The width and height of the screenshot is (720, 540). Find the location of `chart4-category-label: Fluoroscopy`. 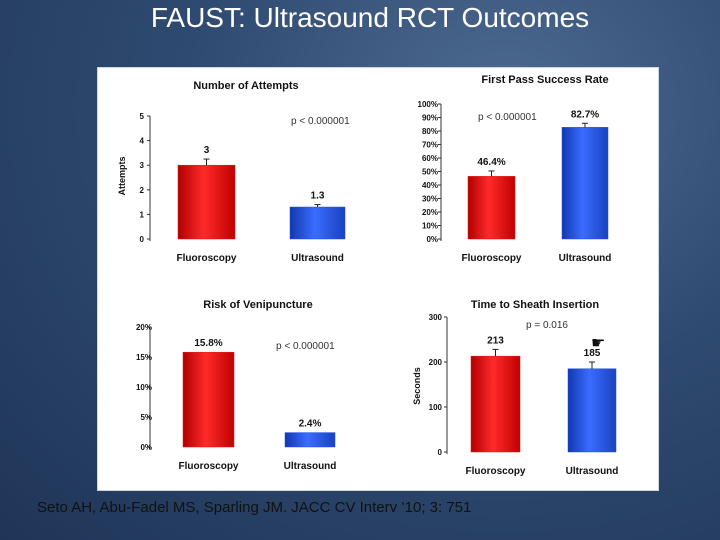

chart4-category-label: Fluoroscopy is located at coordinates (495, 471).